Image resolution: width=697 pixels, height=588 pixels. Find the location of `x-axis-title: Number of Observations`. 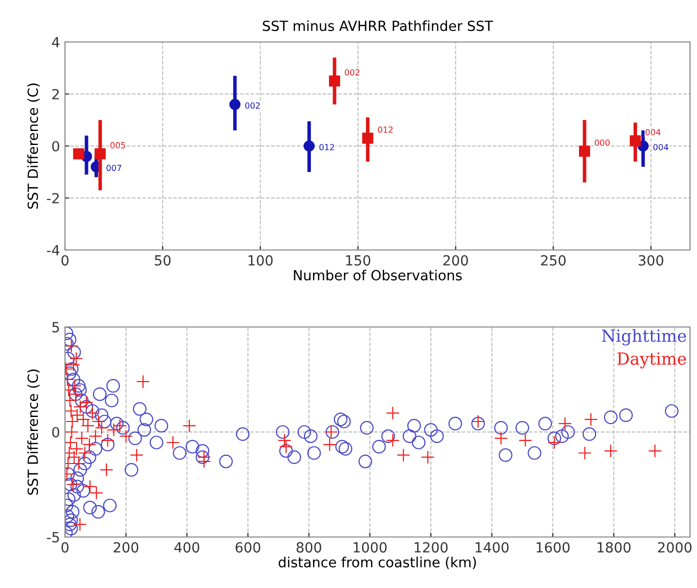

x-axis-title: Number of Observations is located at coordinates (378, 275).